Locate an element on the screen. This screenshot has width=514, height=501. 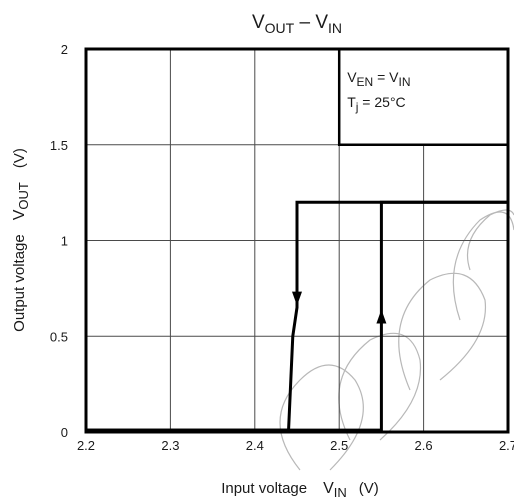
title-sub1: OUT is located at coordinates (280, 28).